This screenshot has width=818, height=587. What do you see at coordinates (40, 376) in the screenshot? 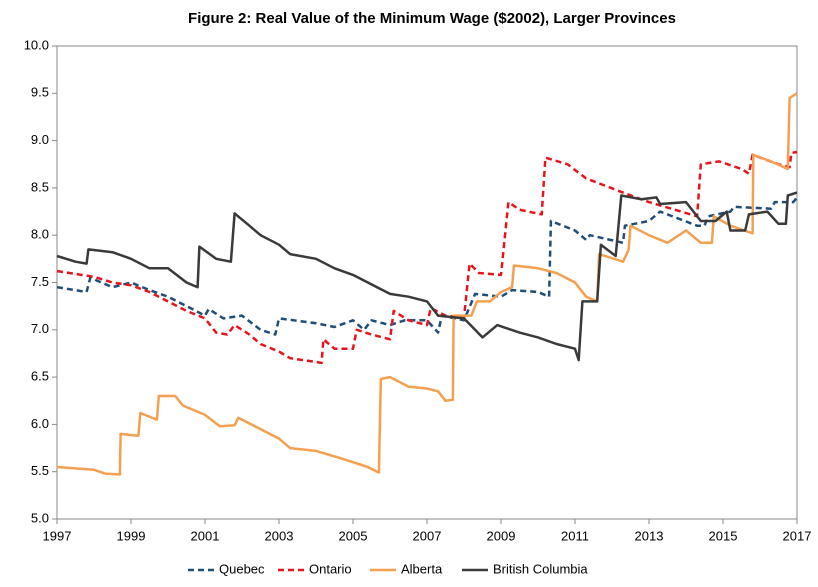
I see `y-tick-label: 6.5` at bounding box center [40, 376].